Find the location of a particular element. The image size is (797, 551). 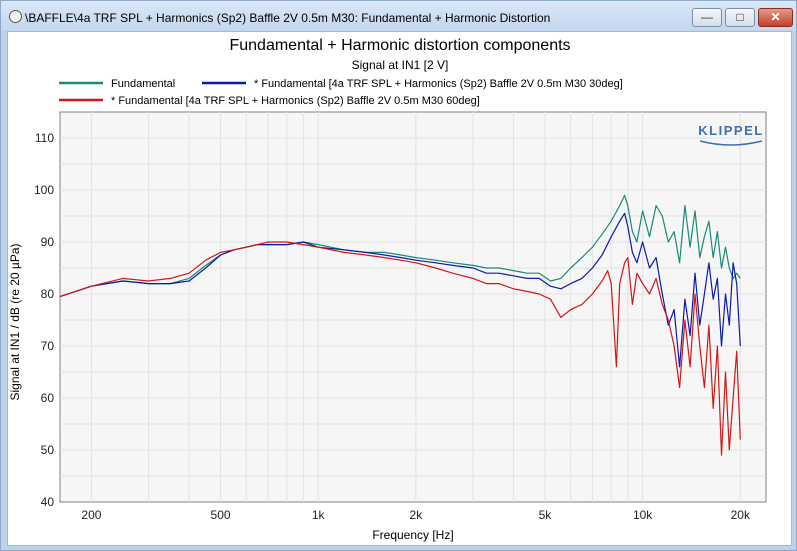

y-tick-label: 100 is located at coordinates (44, 190).